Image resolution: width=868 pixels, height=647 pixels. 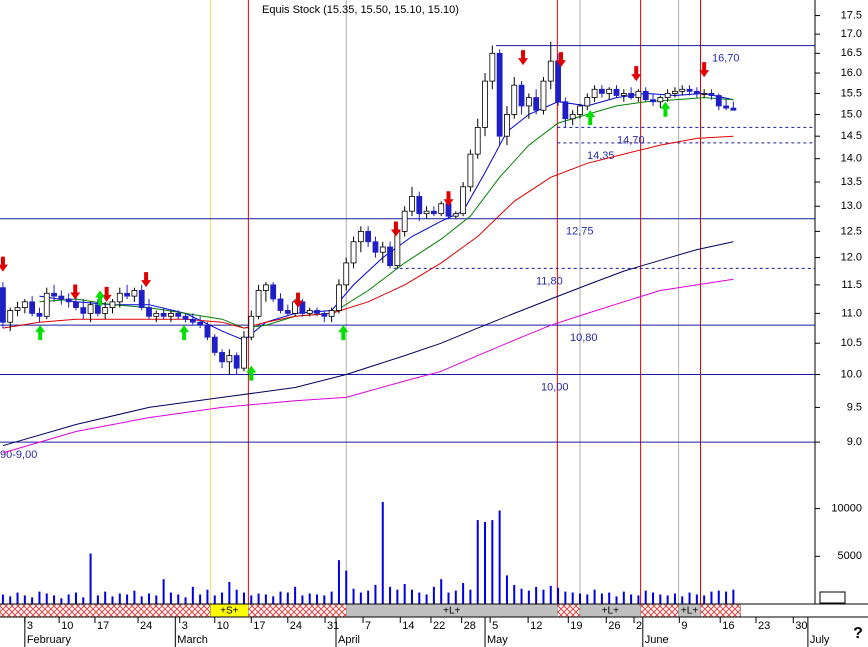 I want to click on signal-segment, so click(x=720, y=610).